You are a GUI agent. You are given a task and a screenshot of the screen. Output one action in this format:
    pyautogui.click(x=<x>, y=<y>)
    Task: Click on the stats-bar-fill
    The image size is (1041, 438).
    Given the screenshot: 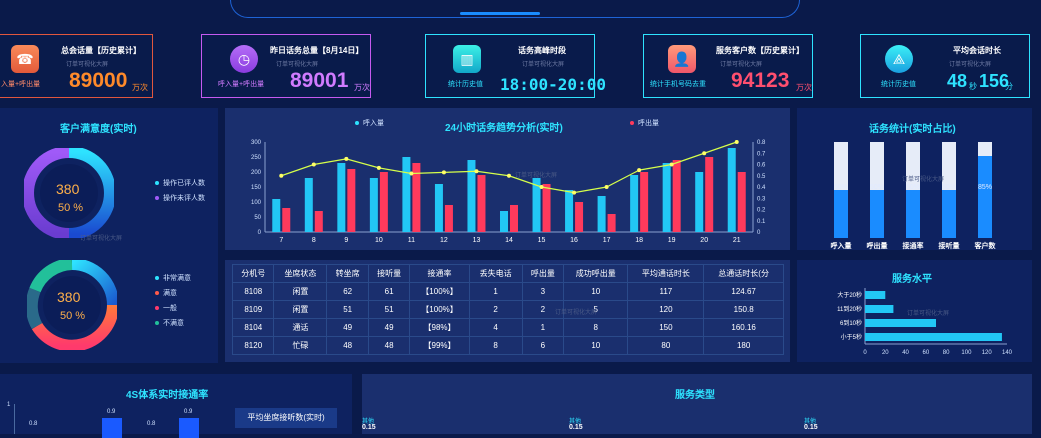 What is the action you would take?
    pyautogui.click(x=913, y=214)
    